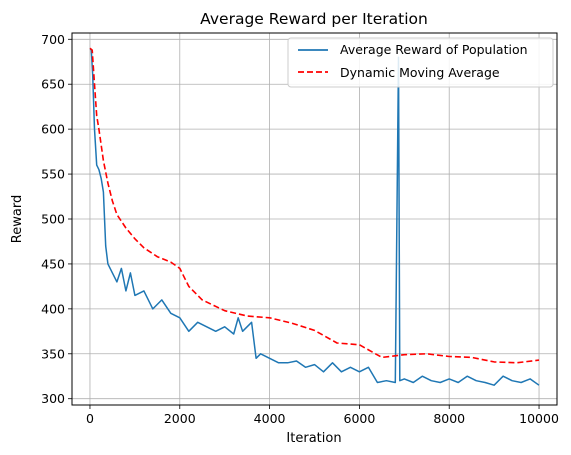  I want to click on chart-title: Average Reward per Iteration, so click(314, 19).